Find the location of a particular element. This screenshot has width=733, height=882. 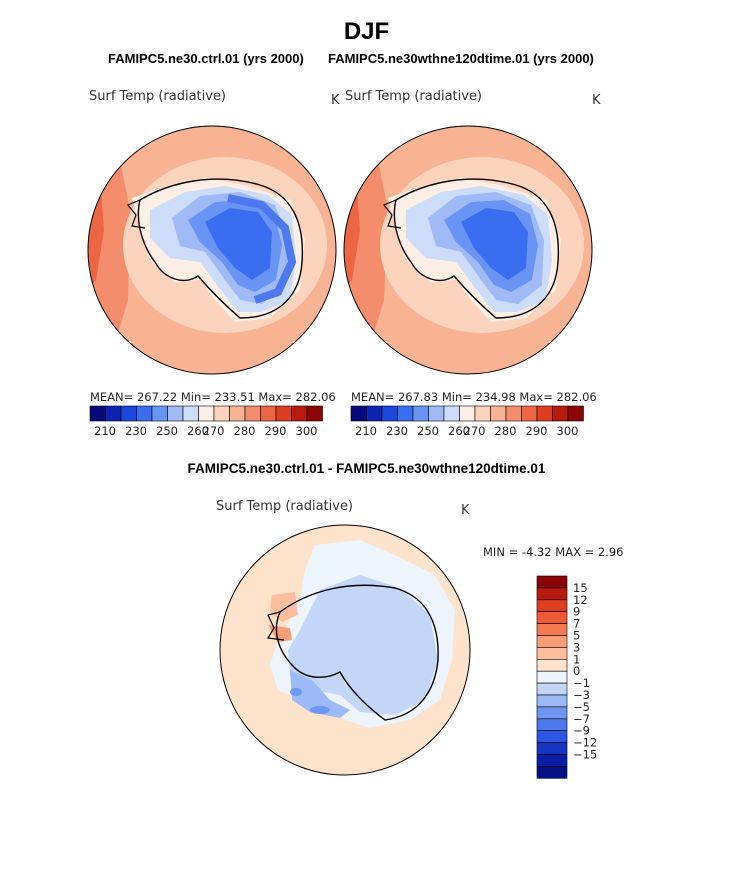

right-stats: MEAN= 267.83 Min= 234.98 Max= 282.06 is located at coordinates (474, 397).